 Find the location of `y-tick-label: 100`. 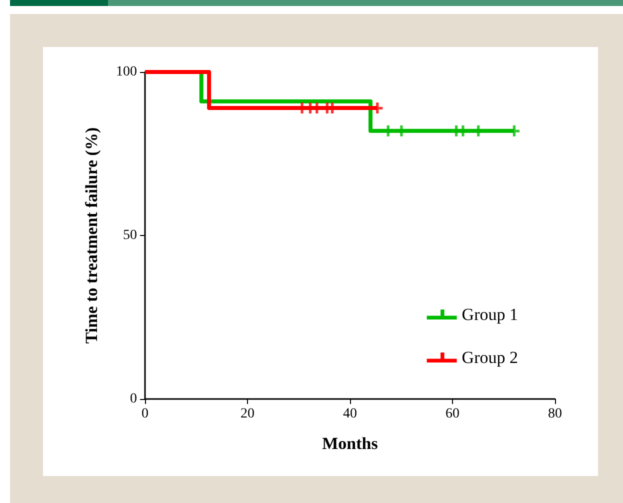

y-tick-label: 100 is located at coordinates (126, 72).